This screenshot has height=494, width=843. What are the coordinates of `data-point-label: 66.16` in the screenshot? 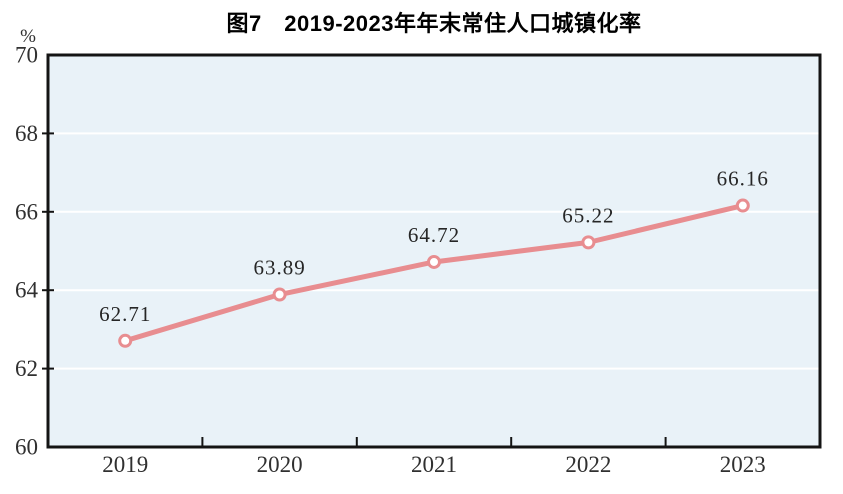 It's located at (743, 179).